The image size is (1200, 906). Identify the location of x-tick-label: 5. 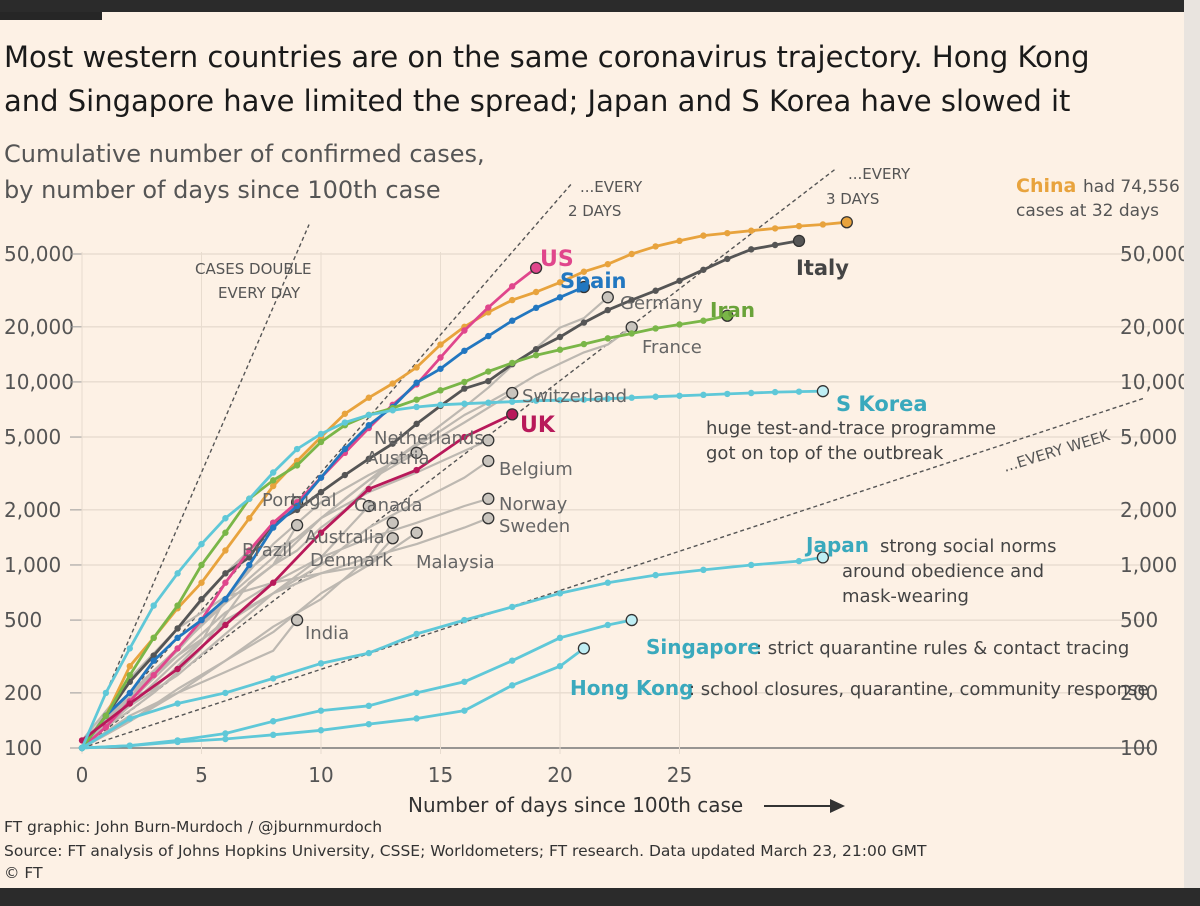
(201, 775).